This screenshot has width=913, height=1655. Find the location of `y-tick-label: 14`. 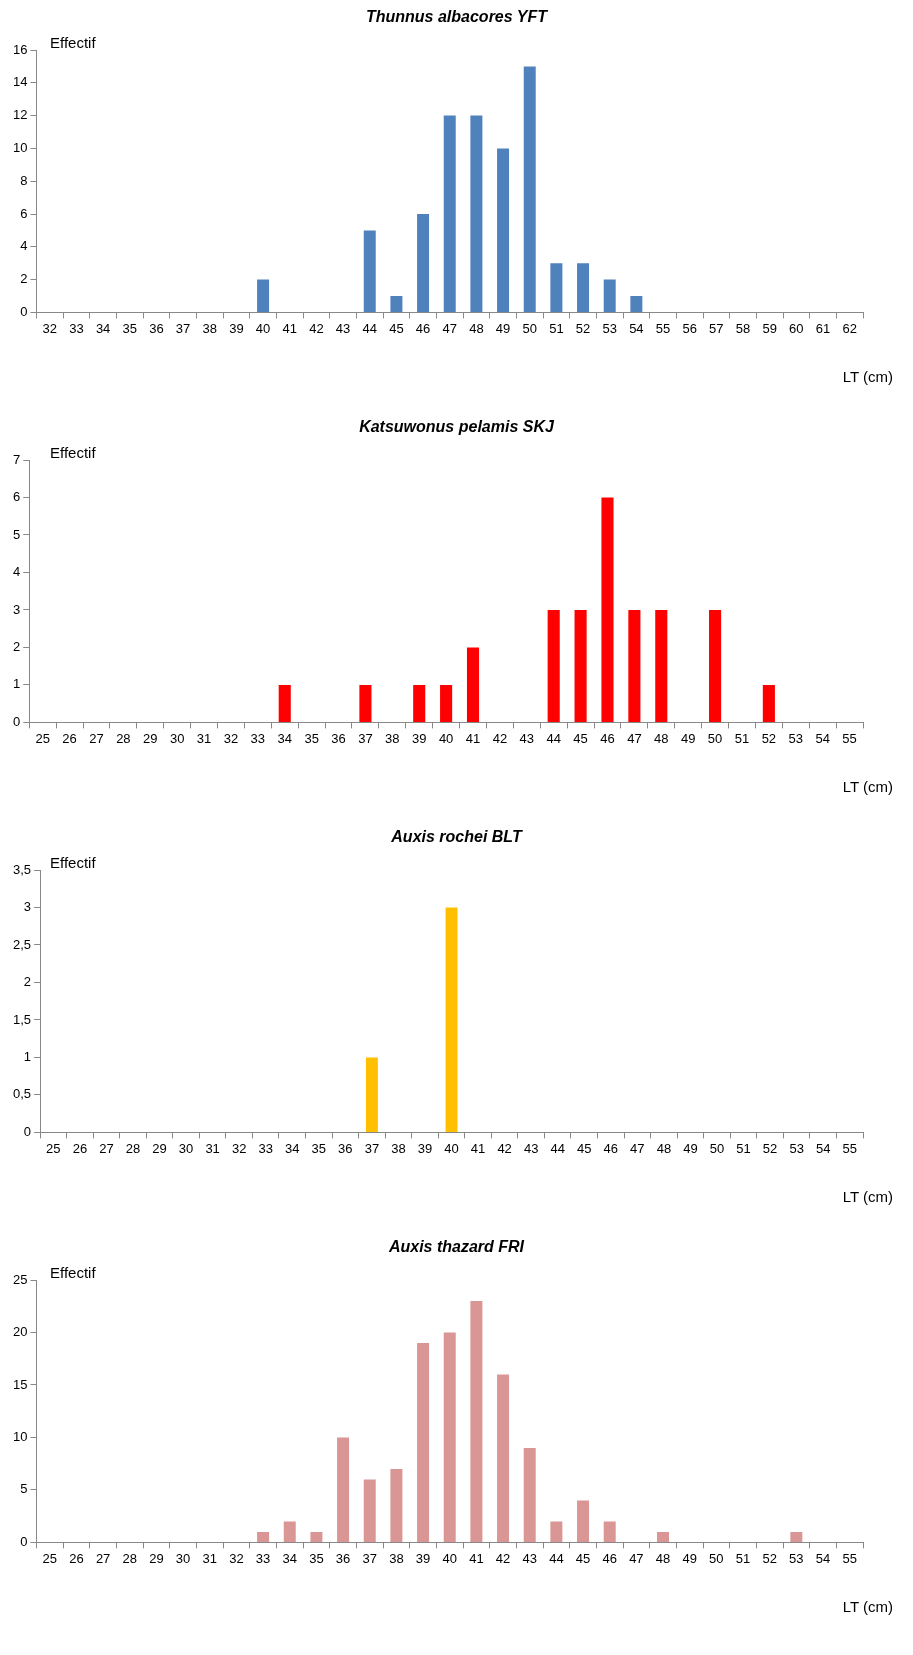

y-tick-label: 14 is located at coordinates (20, 82).